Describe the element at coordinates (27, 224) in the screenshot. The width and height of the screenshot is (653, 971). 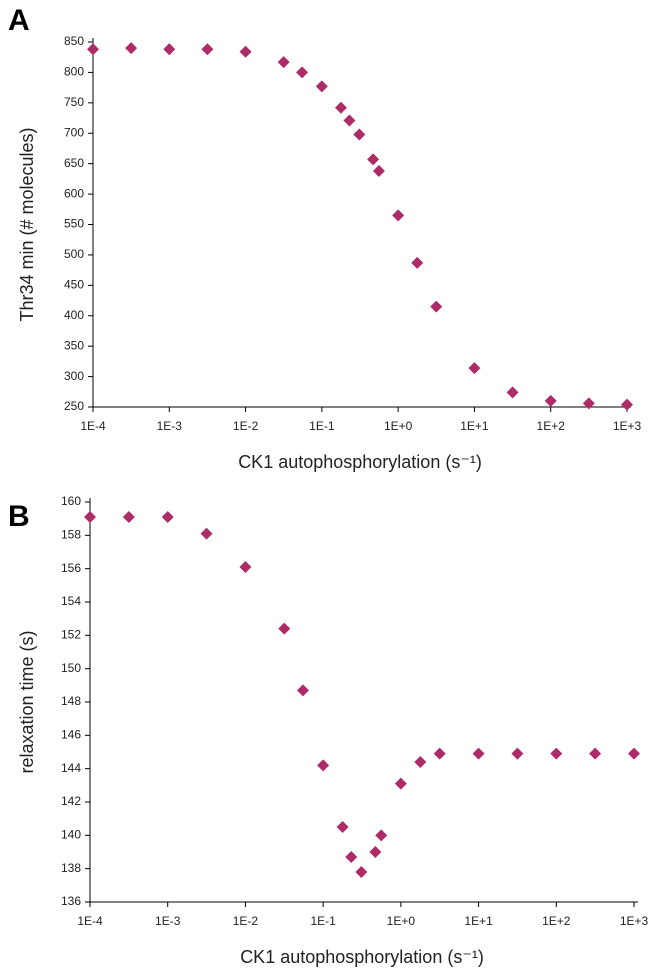
I see `y-axis-label: Thr34 min (# molecules)` at that location.